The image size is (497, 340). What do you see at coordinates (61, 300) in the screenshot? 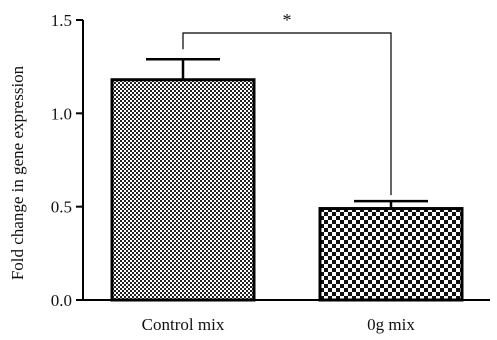
I see `y-tick-label: 0.0` at bounding box center [61, 300].